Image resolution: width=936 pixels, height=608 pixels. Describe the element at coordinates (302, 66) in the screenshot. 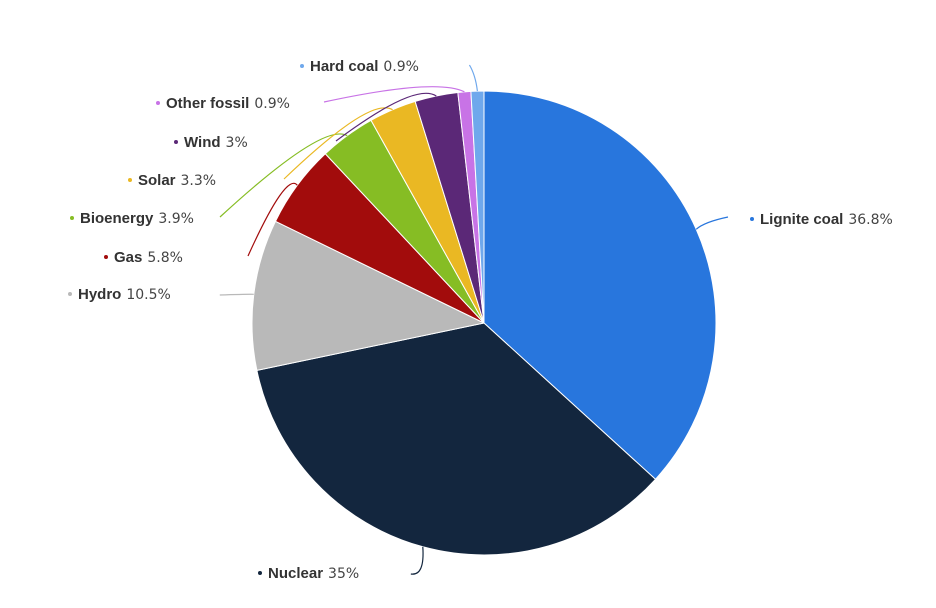

I see `legend-bullet-hard-coal` at that location.